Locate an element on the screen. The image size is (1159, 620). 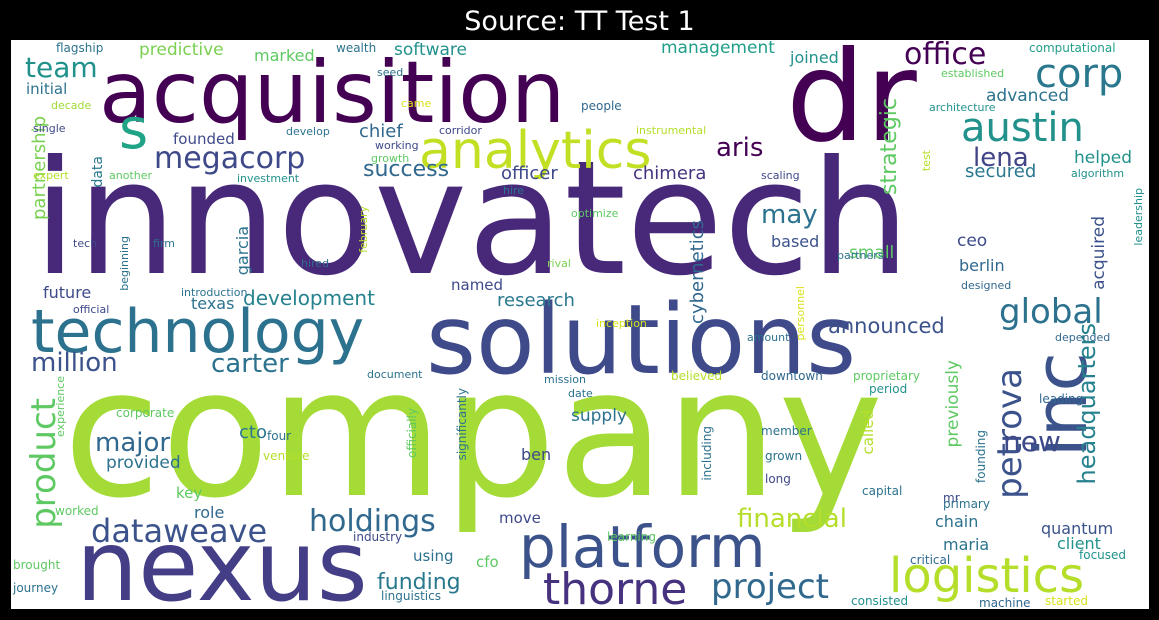
word-holdings: holdings is located at coordinates (372, 521).